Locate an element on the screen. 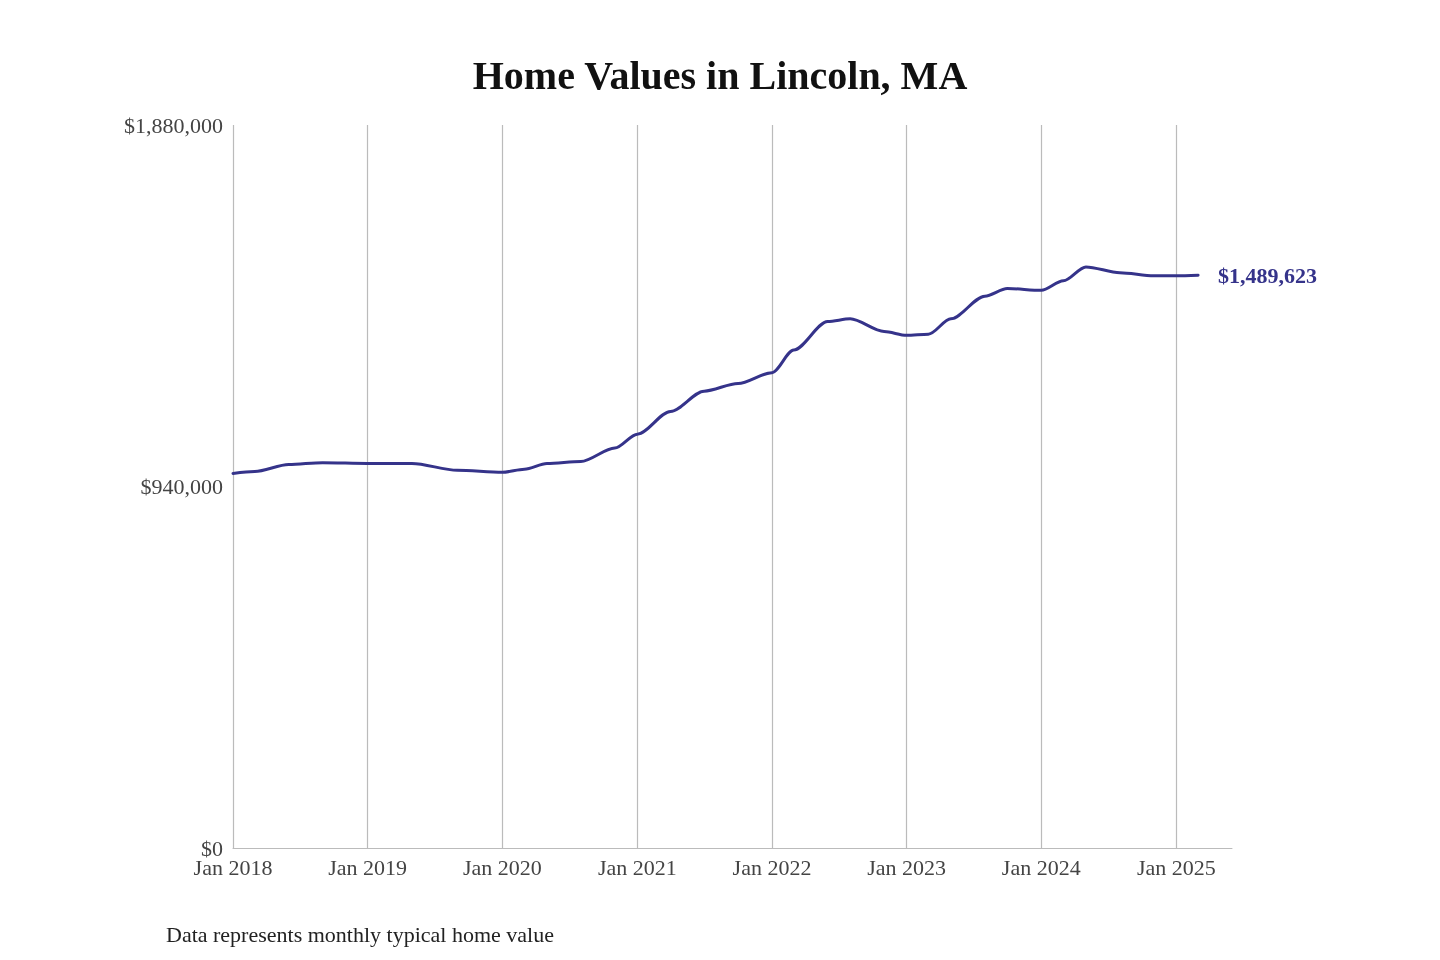  x-tick-label: Jan 2021 is located at coordinates (637, 867).